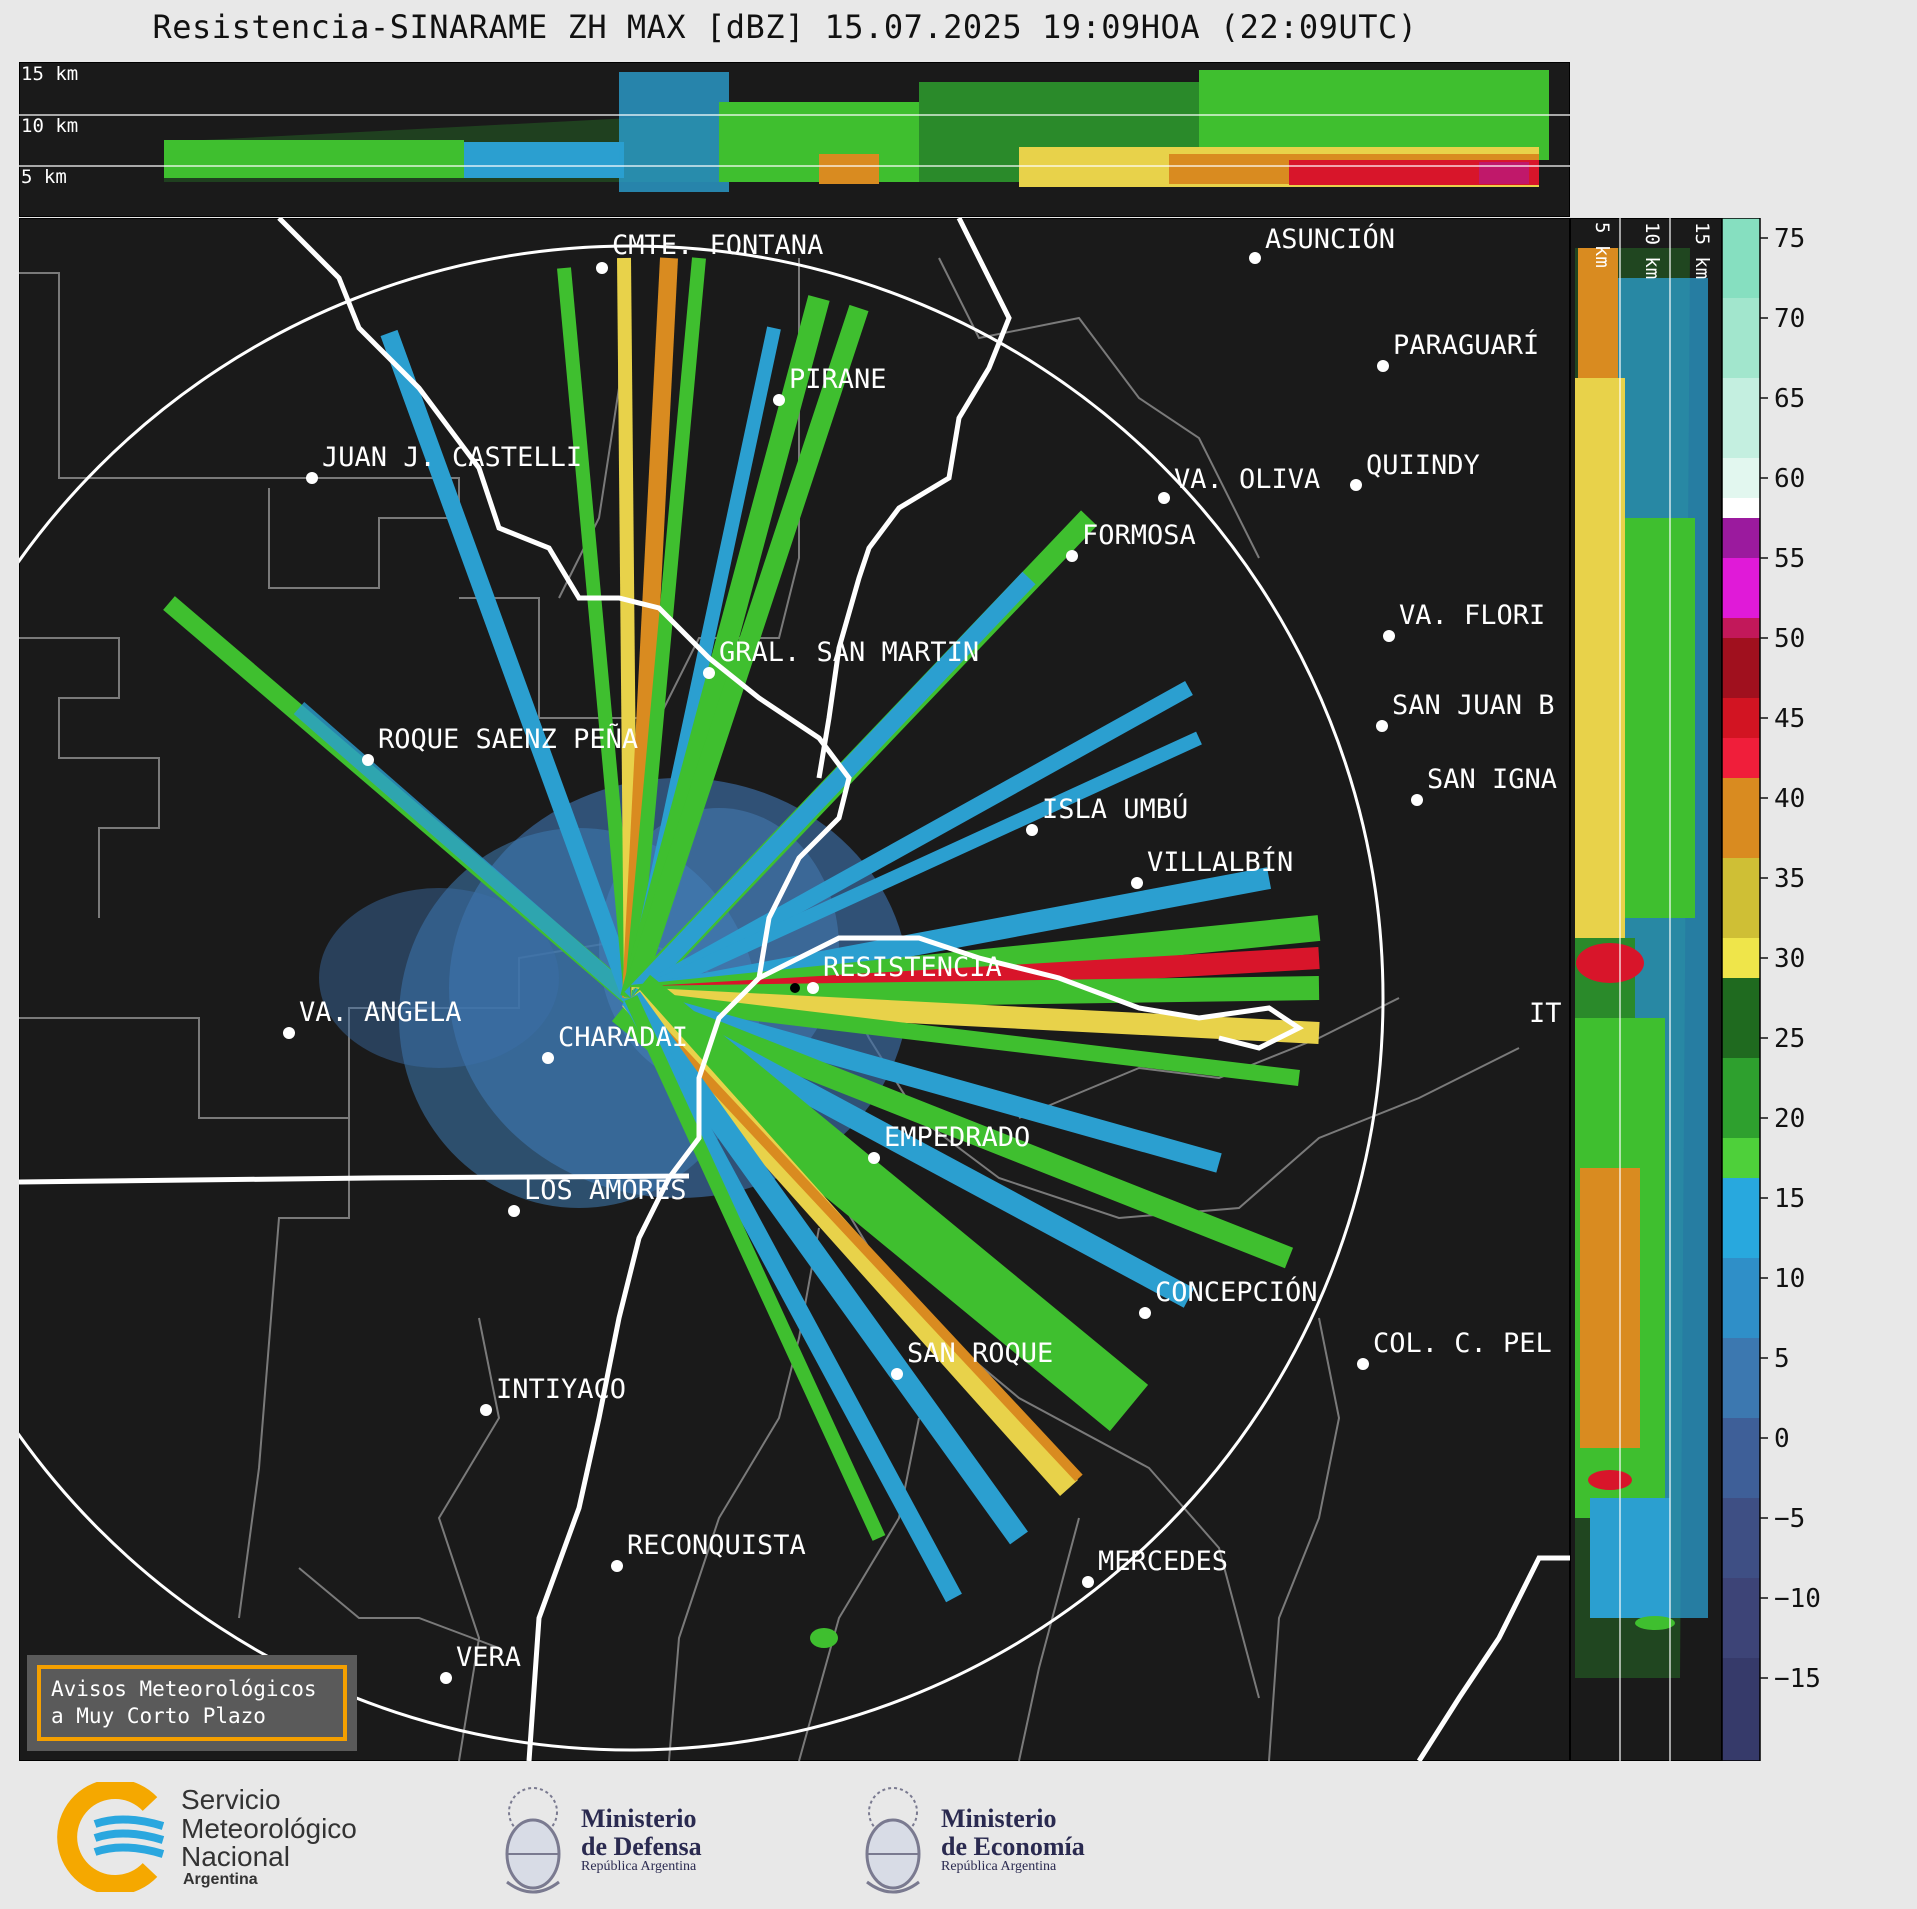 The image size is (1917, 1909). What do you see at coordinates (1383, 366) in the screenshot?
I see `city-marker-paraguari` at bounding box center [1383, 366].